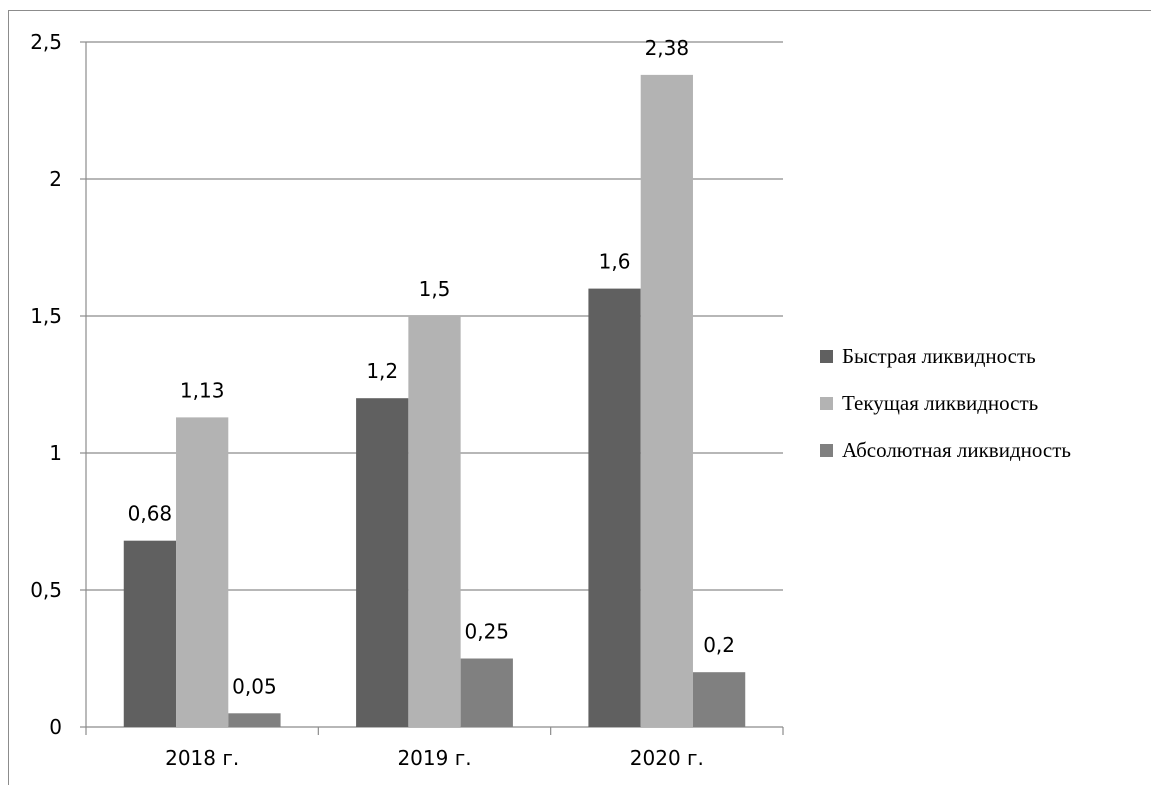 The width and height of the screenshot is (1151, 785). I want to click on x-tick-label: 2020 г., so click(667, 758).